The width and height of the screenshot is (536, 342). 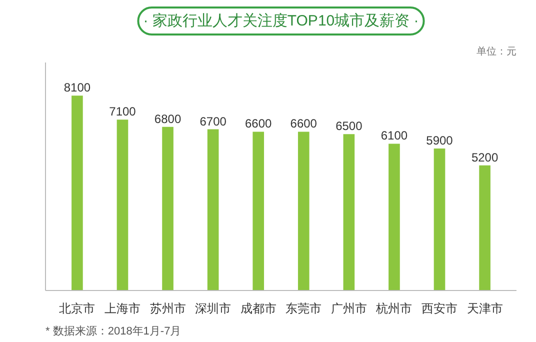 I want to click on x-tick-label: 北京市, so click(x=77, y=309).